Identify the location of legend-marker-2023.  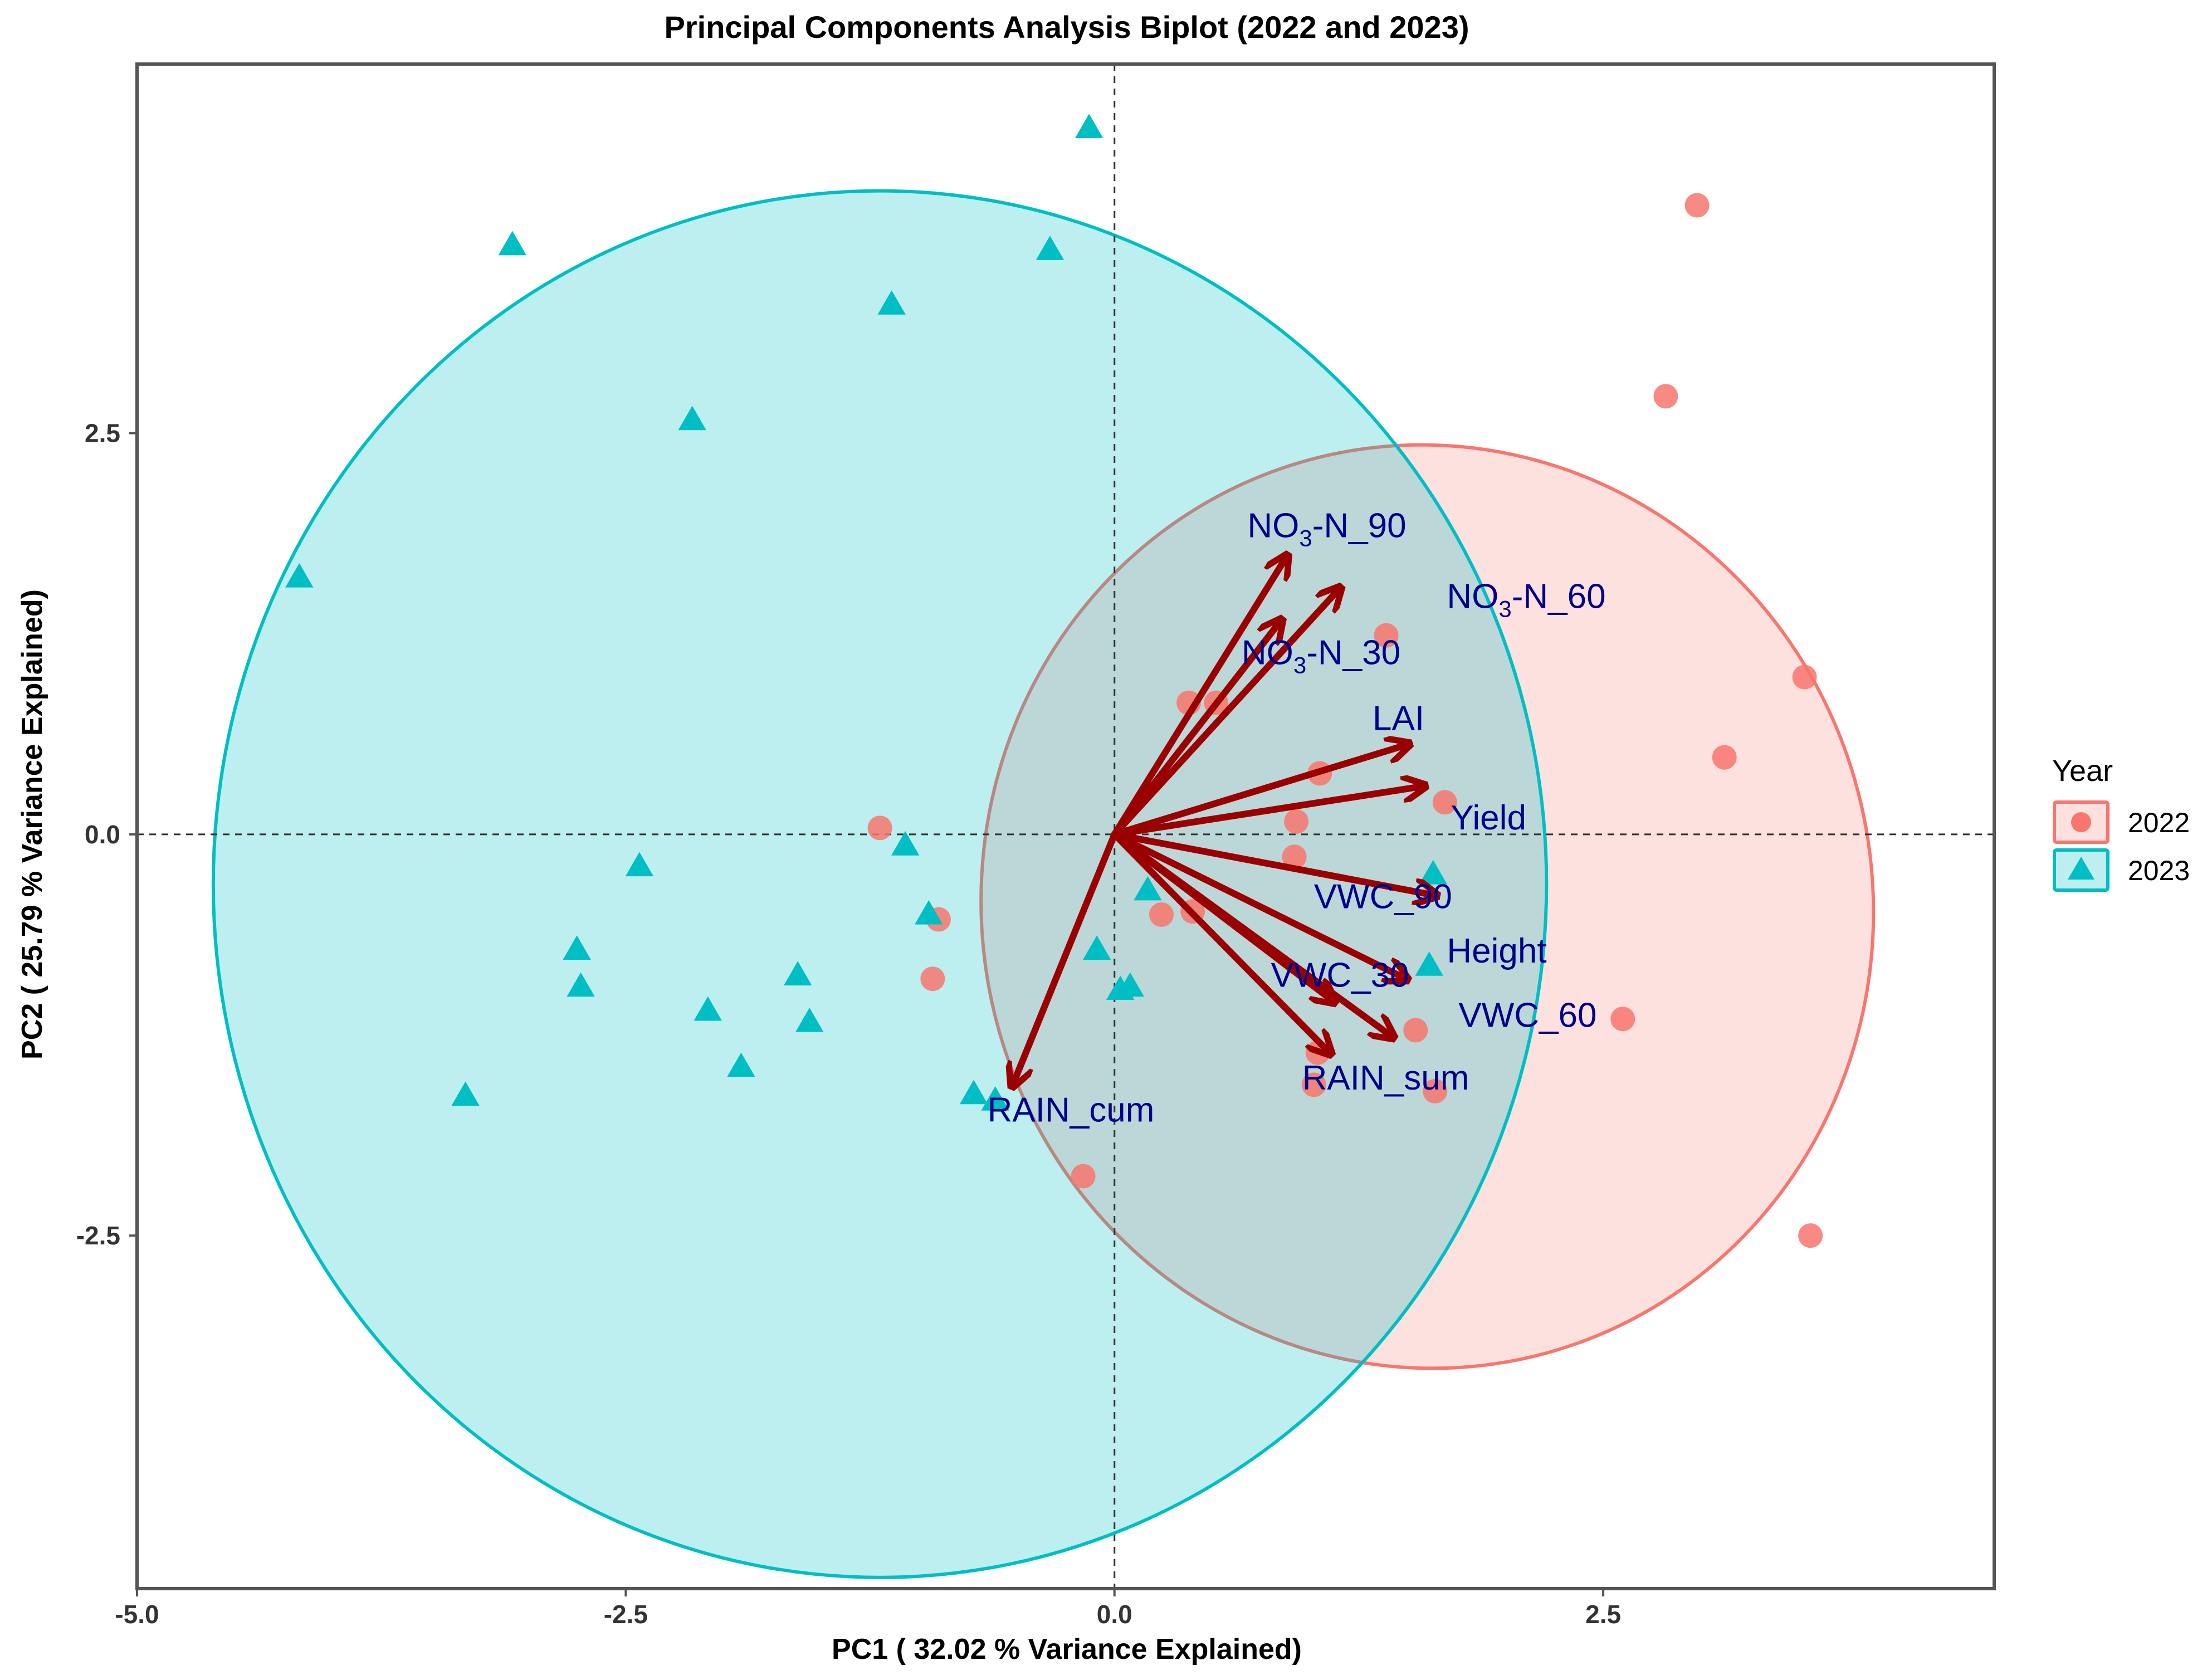
(2081, 868).